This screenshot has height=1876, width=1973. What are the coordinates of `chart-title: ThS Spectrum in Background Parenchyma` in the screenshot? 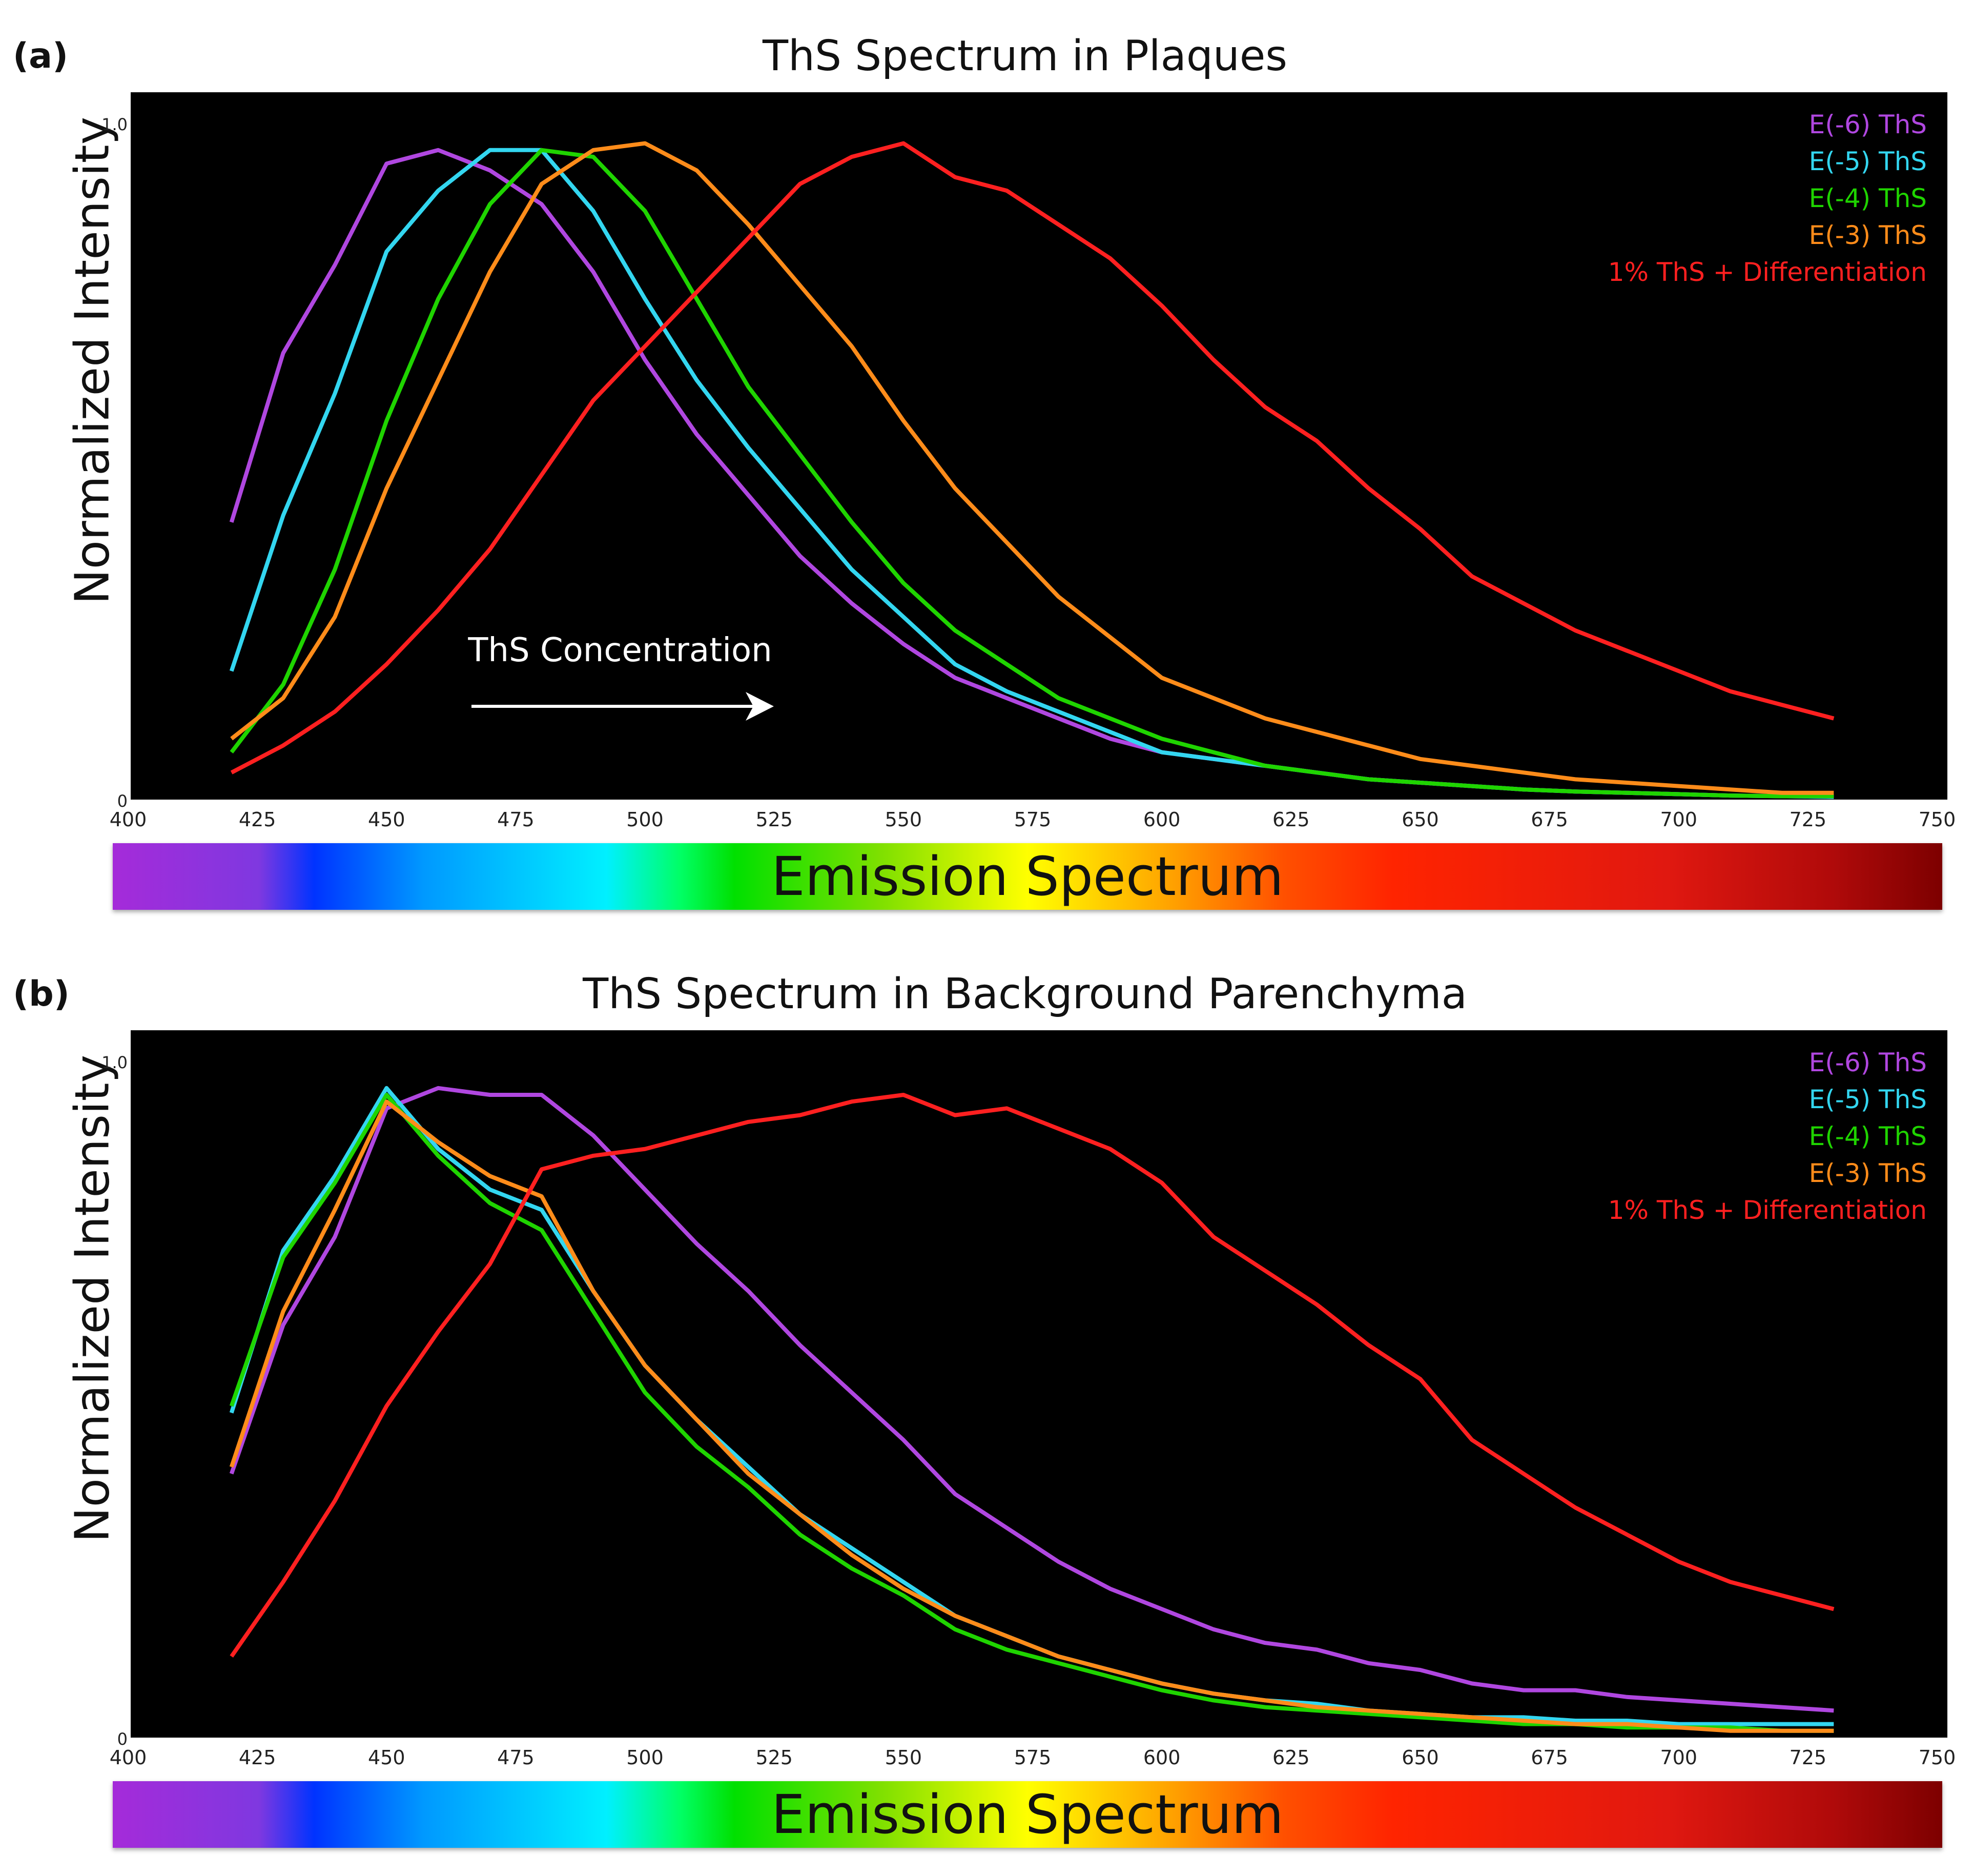 It's located at (1025, 994).